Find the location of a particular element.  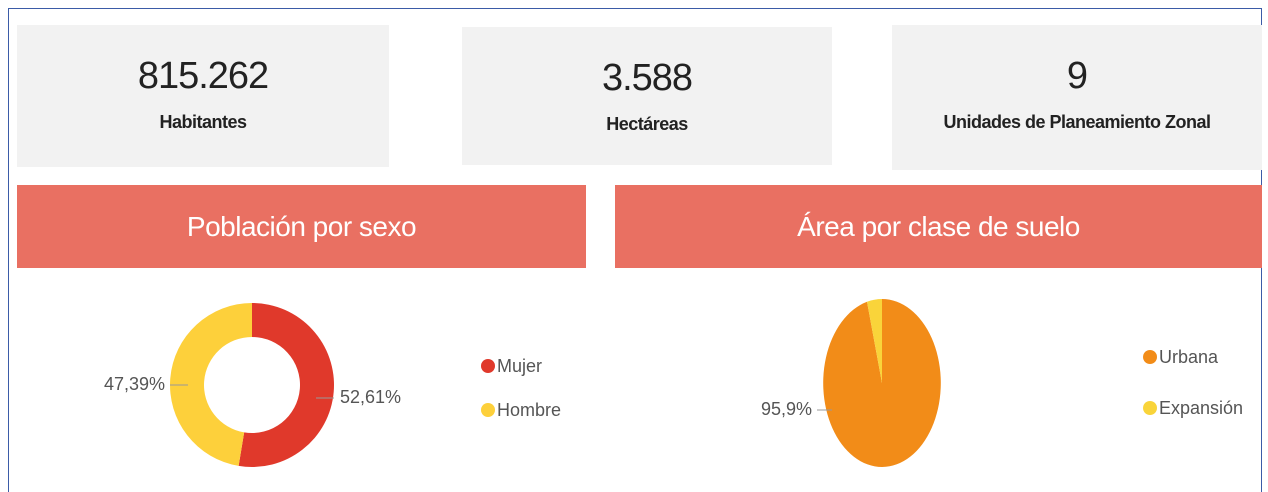

data-label: 95,9% is located at coordinates (786, 409).